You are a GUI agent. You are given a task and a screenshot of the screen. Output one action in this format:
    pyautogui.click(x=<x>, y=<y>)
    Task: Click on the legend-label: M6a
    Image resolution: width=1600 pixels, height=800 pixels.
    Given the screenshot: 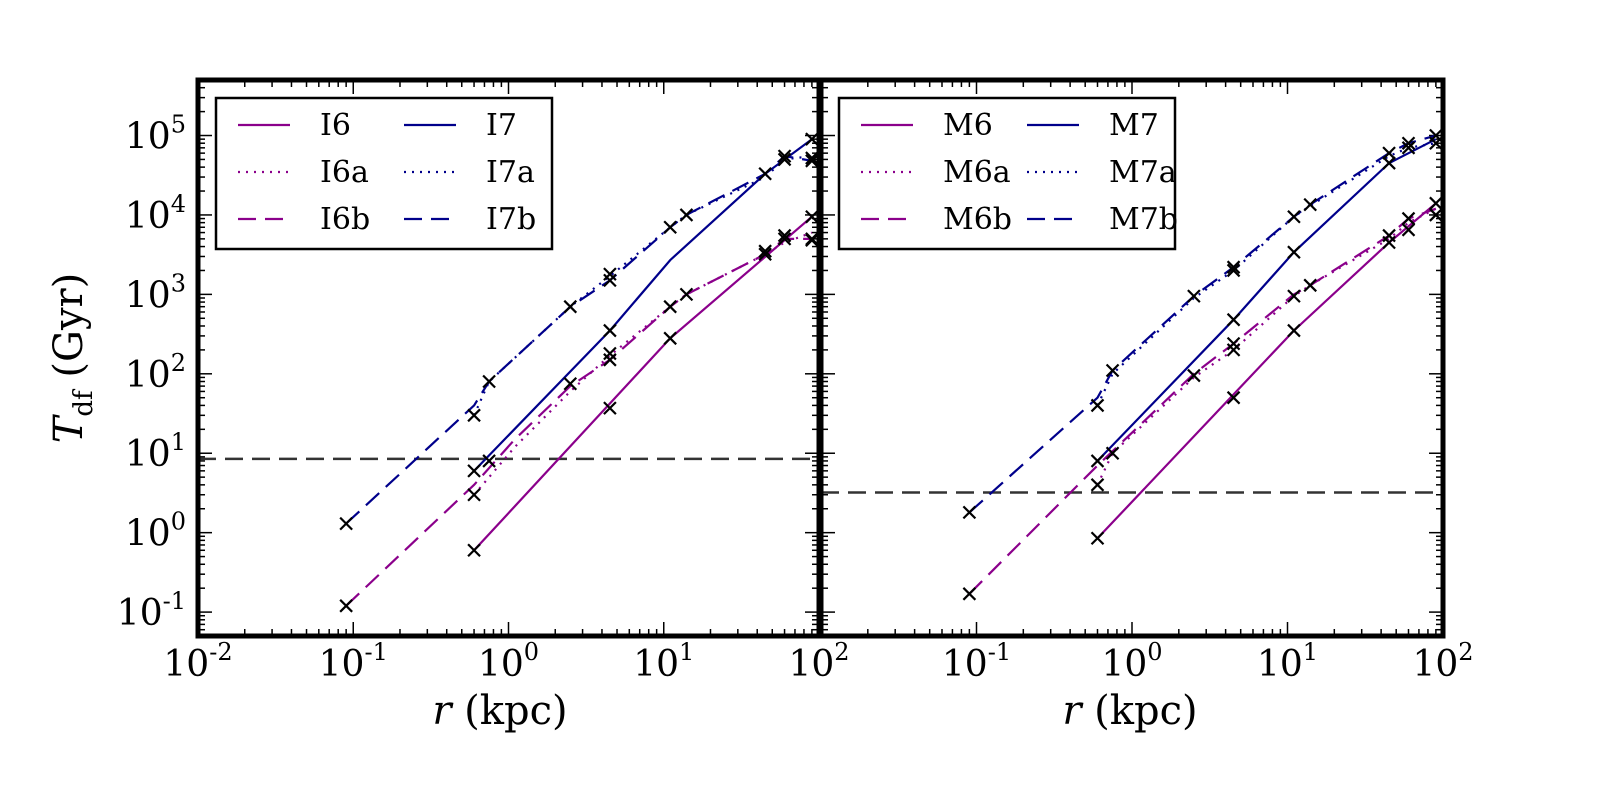 What is the action you would take?
    pyautogui.click(x=977, y=172)
    